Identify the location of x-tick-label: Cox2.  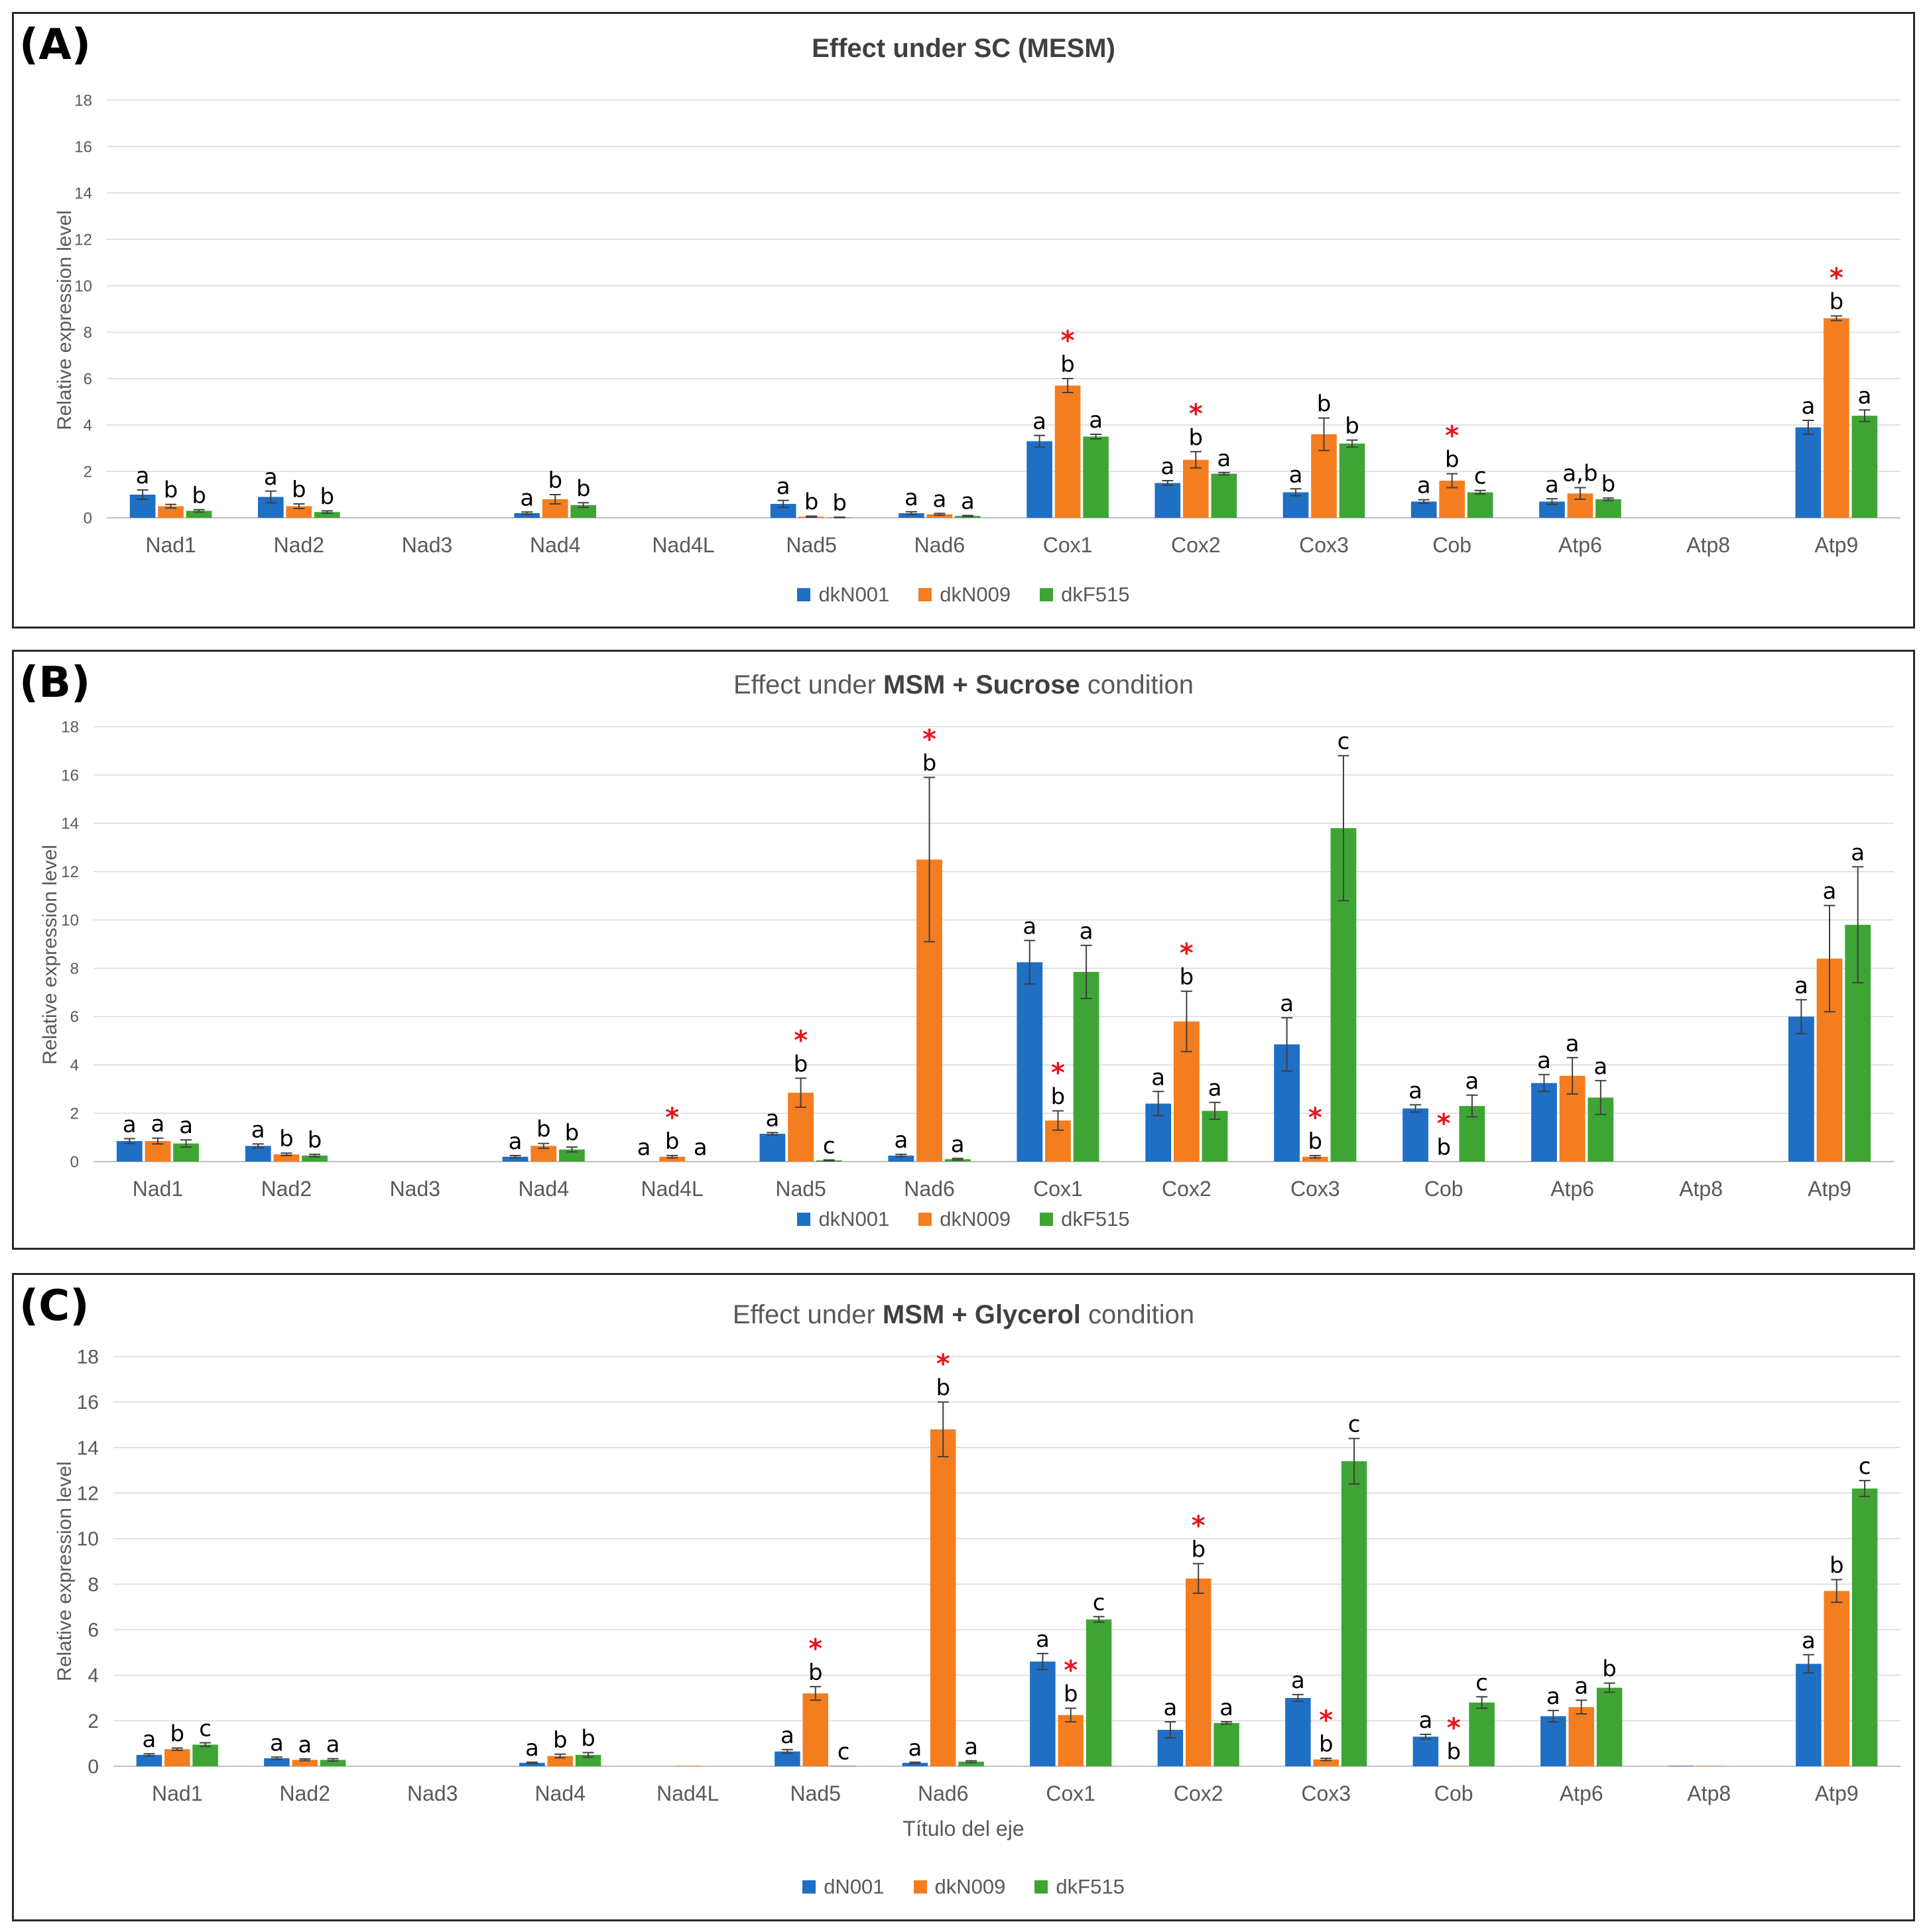
(1187, 1189).